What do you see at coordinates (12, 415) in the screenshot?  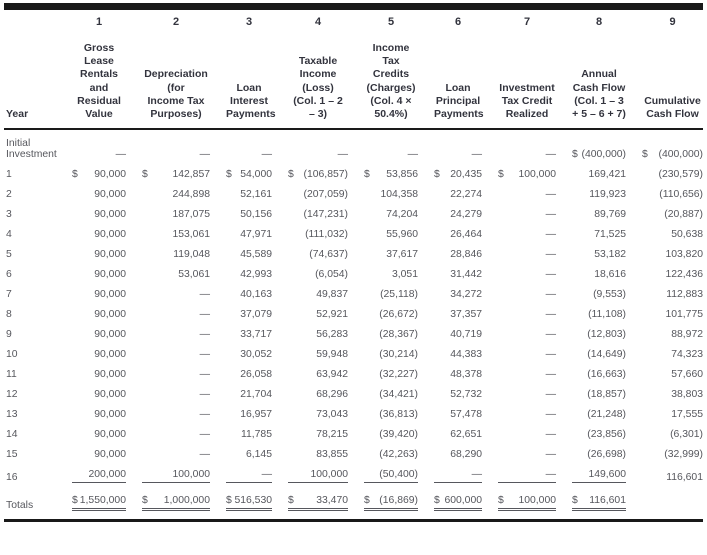 I see `year-label: 13` at bounding box center [12, 415].